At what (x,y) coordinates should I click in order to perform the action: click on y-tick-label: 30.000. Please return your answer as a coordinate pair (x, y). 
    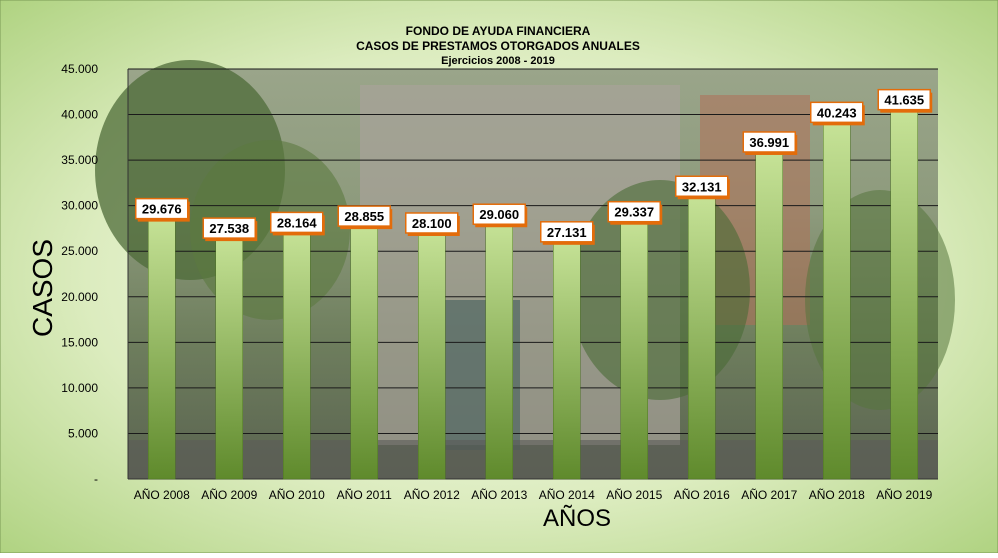
    Looking at the image, I should click on (79, 206).